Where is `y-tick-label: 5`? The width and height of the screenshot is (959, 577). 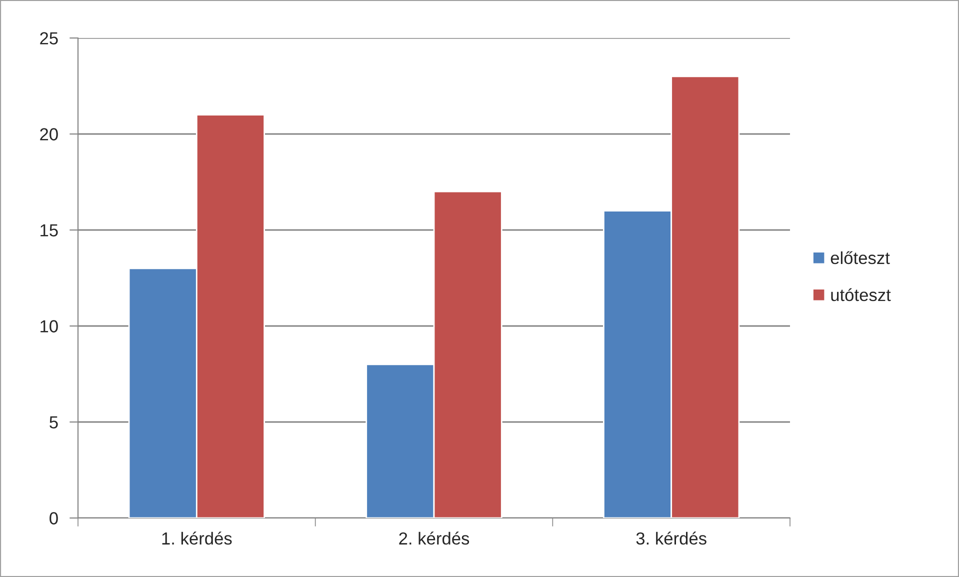
y-tick-label: 5 is located at coordinates (54, 422).